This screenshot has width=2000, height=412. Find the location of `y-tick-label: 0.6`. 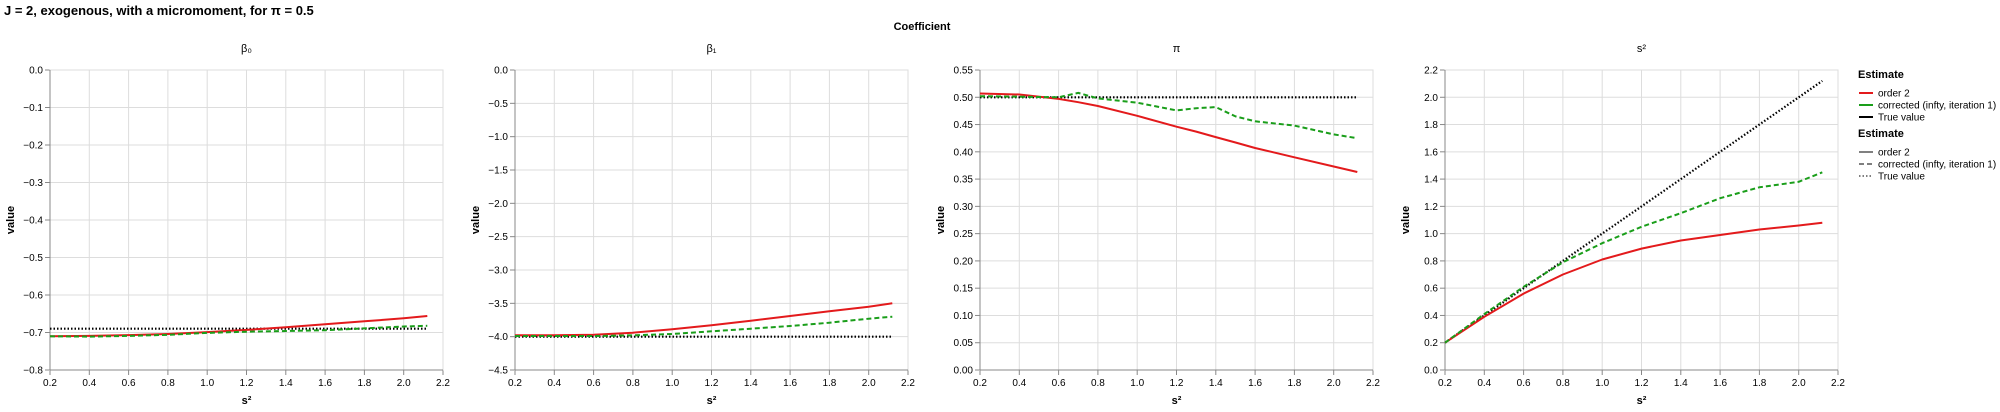

y-tick-label: 0.6 is located at coordinates (1431, 289).